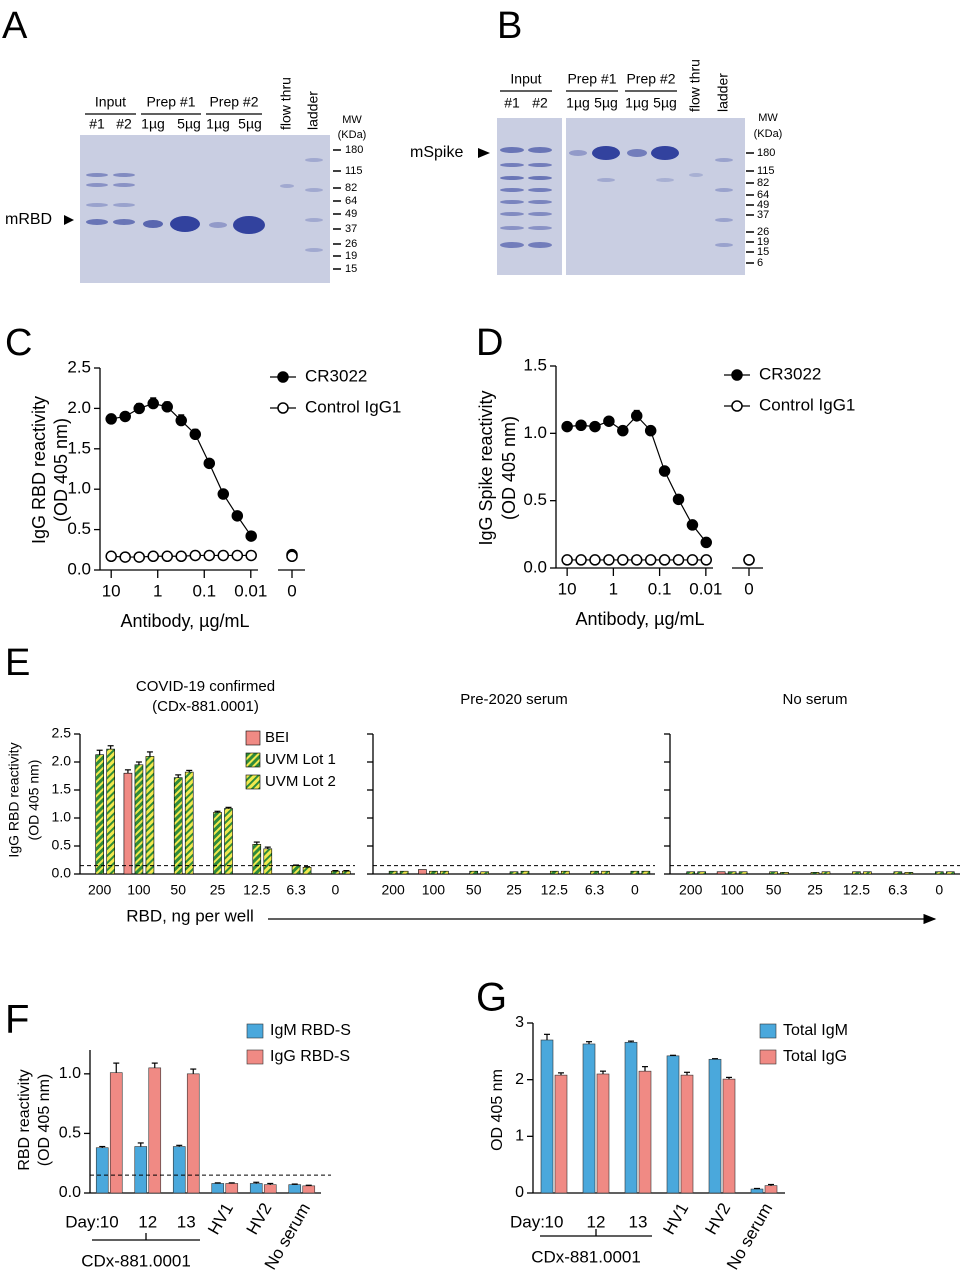  Describe the element at coordinates (768, 134) in the screenshot. I see `mw-unit: (KDa)` at that location.